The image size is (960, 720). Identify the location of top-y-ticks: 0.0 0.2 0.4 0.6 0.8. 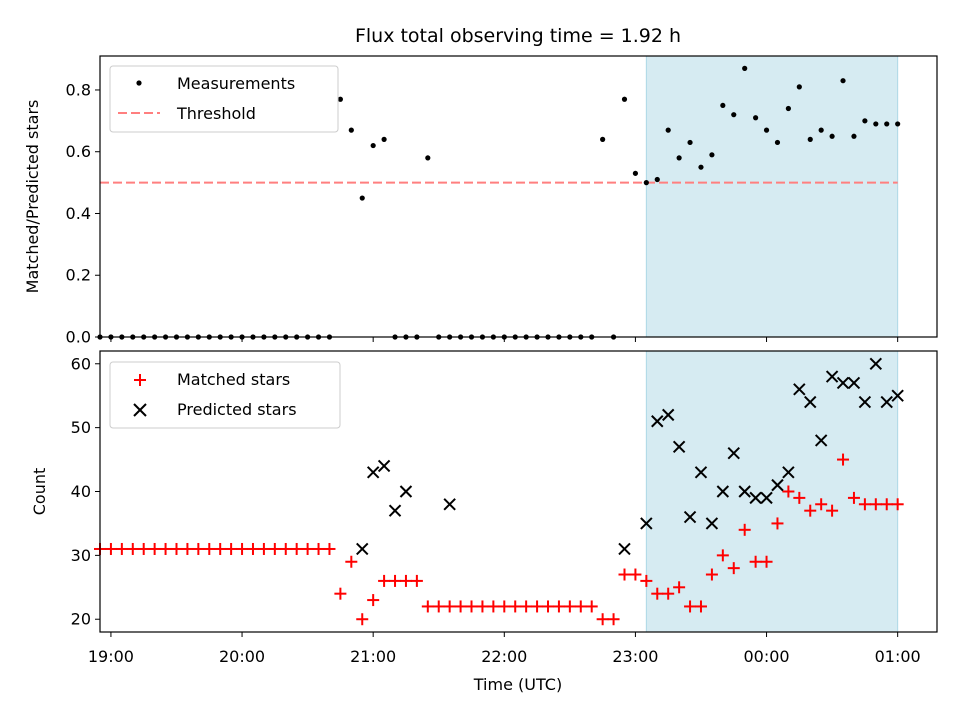
(83, 213).